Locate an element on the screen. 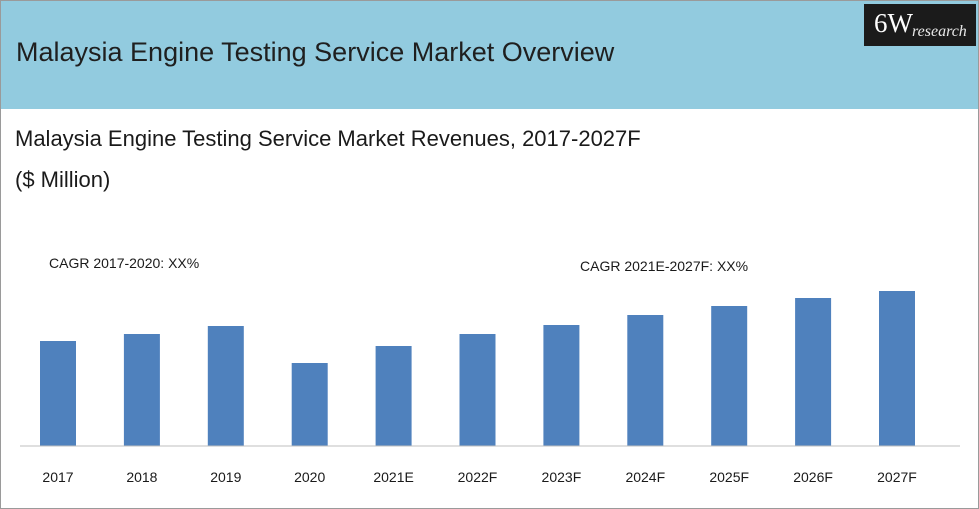  bar-2021E is located at coordinates (393, 396).